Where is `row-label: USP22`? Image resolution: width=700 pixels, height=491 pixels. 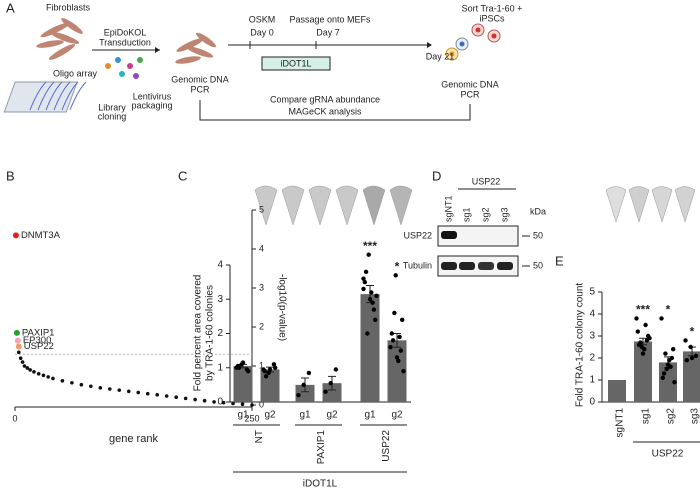
row-label: USP22 is located at coordinates (417, 235).